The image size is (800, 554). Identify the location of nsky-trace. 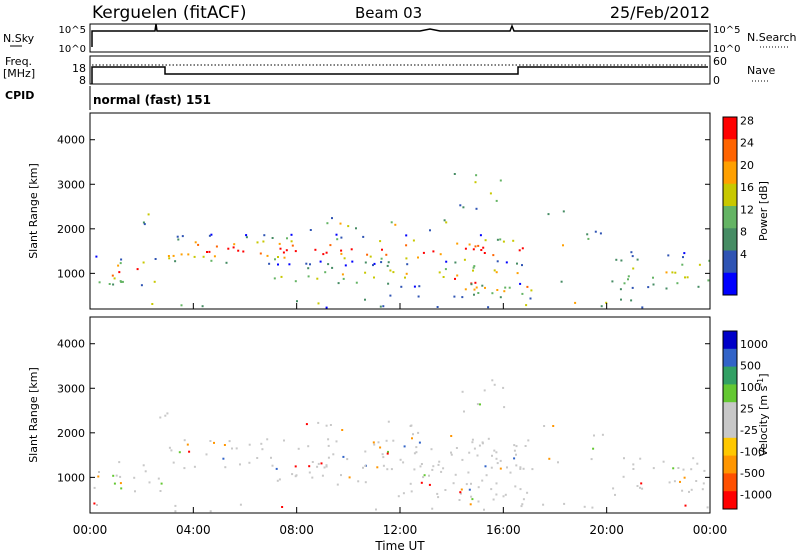
(399, 35).